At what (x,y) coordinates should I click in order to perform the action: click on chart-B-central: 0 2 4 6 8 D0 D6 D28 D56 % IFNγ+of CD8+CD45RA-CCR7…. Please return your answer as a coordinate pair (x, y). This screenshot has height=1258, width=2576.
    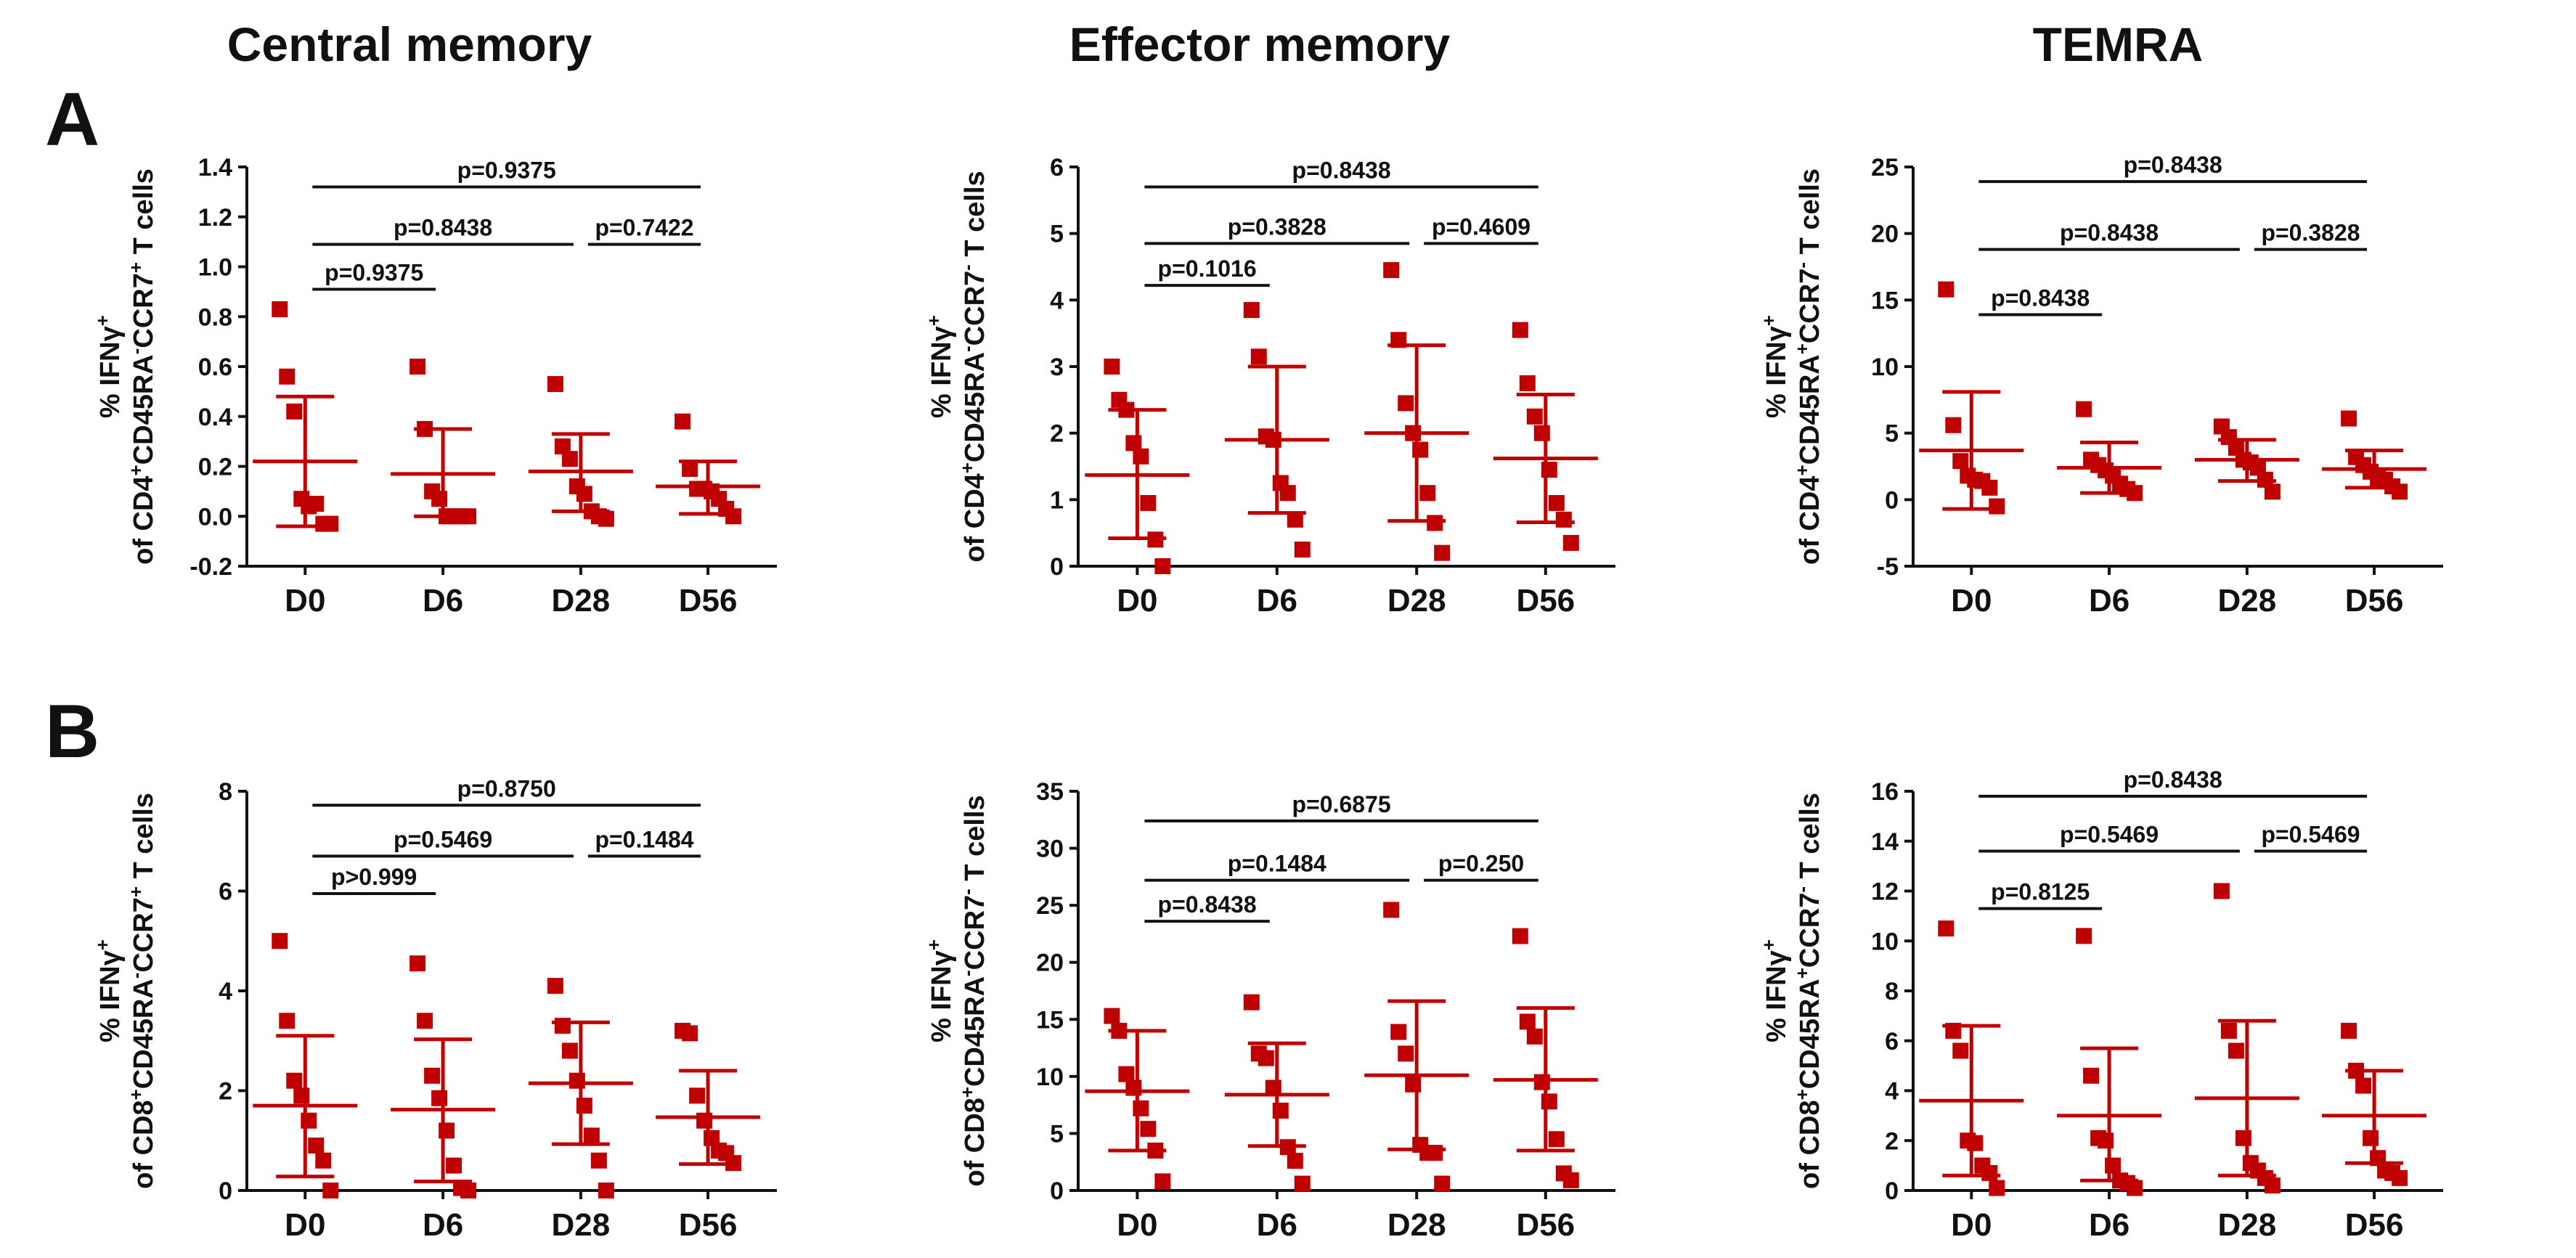
    Looking at the image, I should click on (434, 1009).